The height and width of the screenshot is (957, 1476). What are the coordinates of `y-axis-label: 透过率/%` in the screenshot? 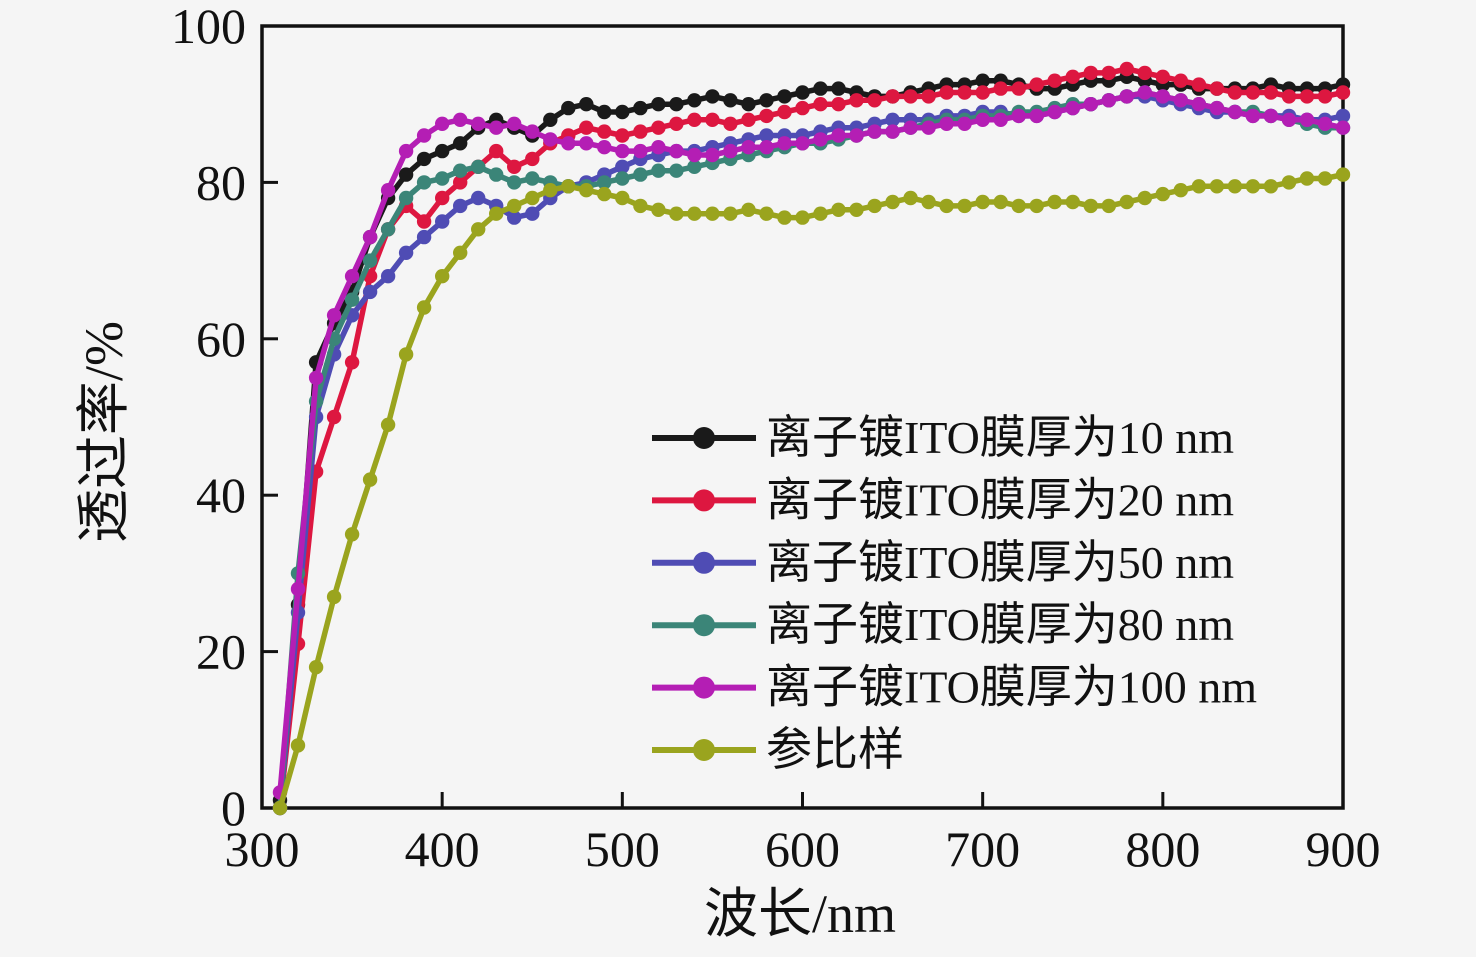 It's located at (104, 432).